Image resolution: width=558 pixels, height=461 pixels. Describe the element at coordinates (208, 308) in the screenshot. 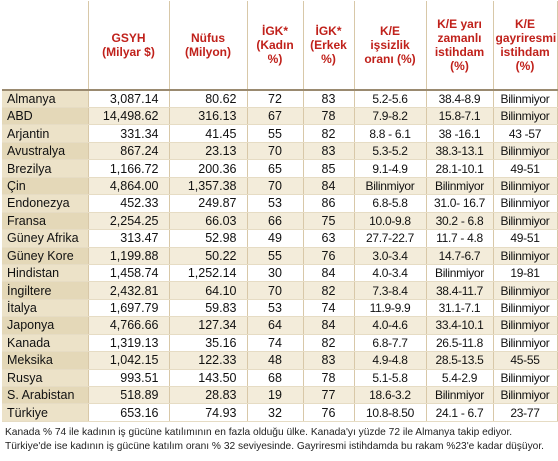

I see `population-cell: 59.83` at that location.